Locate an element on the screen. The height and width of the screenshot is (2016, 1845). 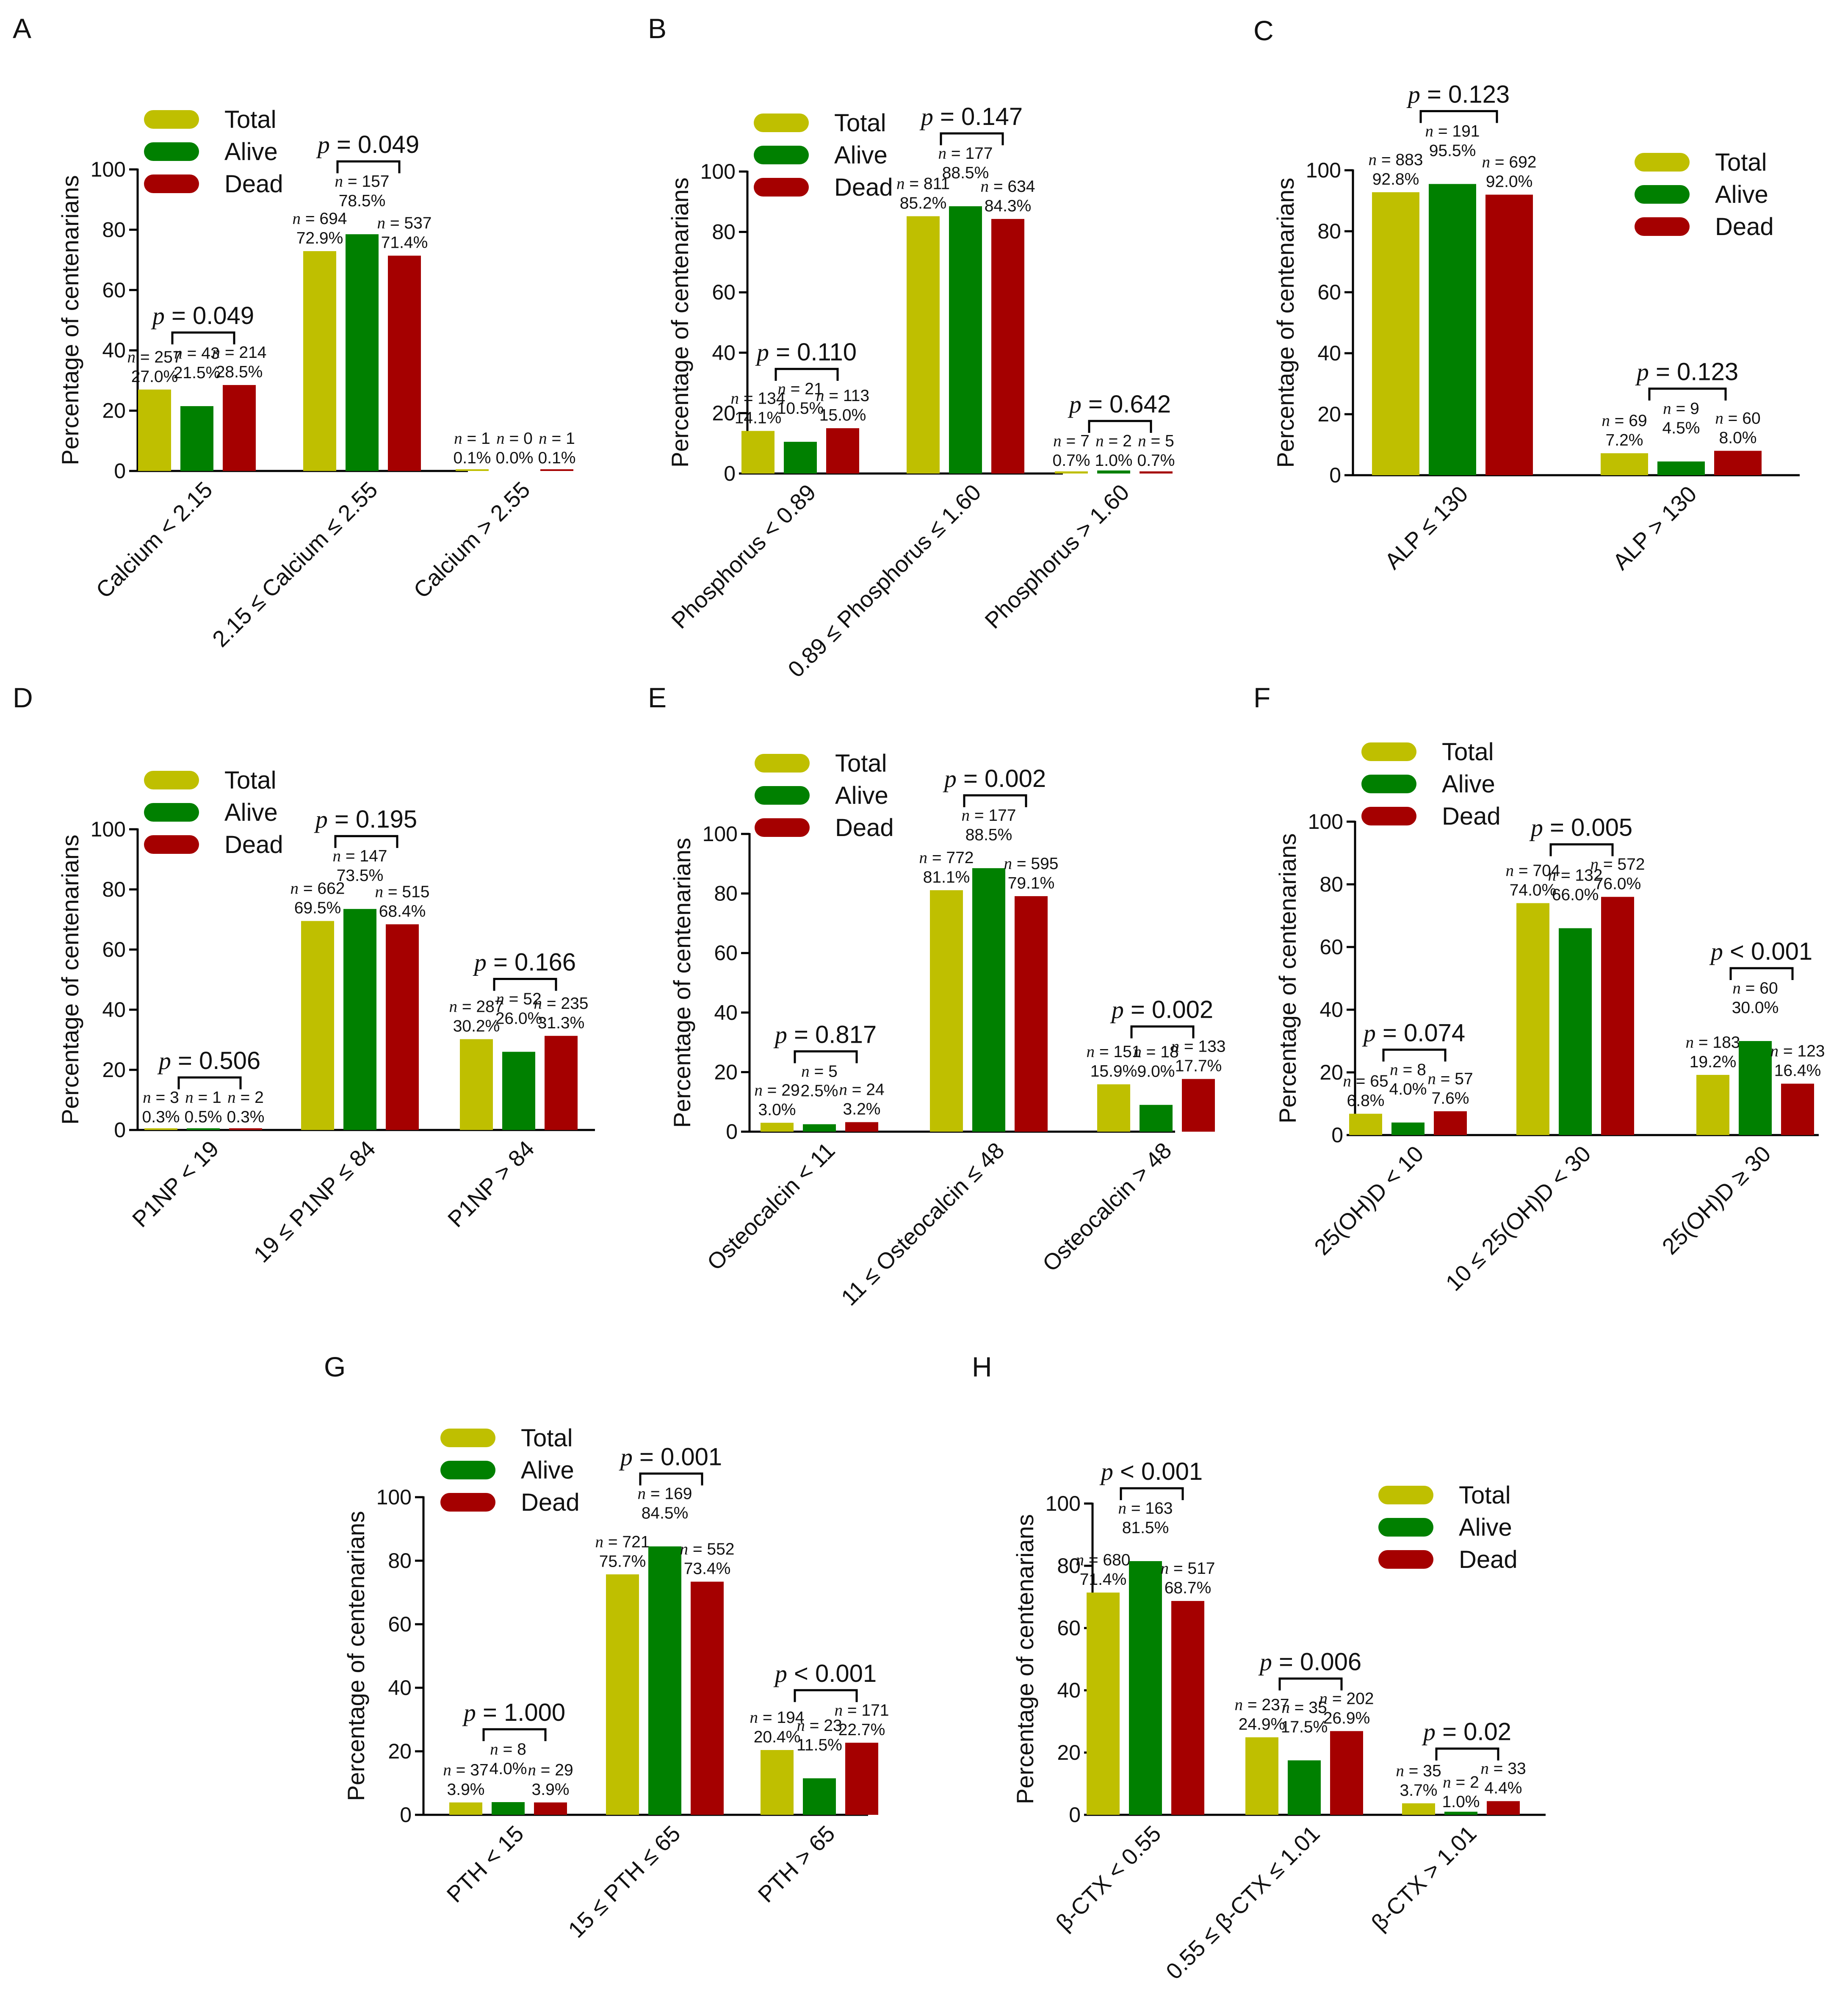
p-value-label: p = 1.000 is located at coordinates (513, 1712).